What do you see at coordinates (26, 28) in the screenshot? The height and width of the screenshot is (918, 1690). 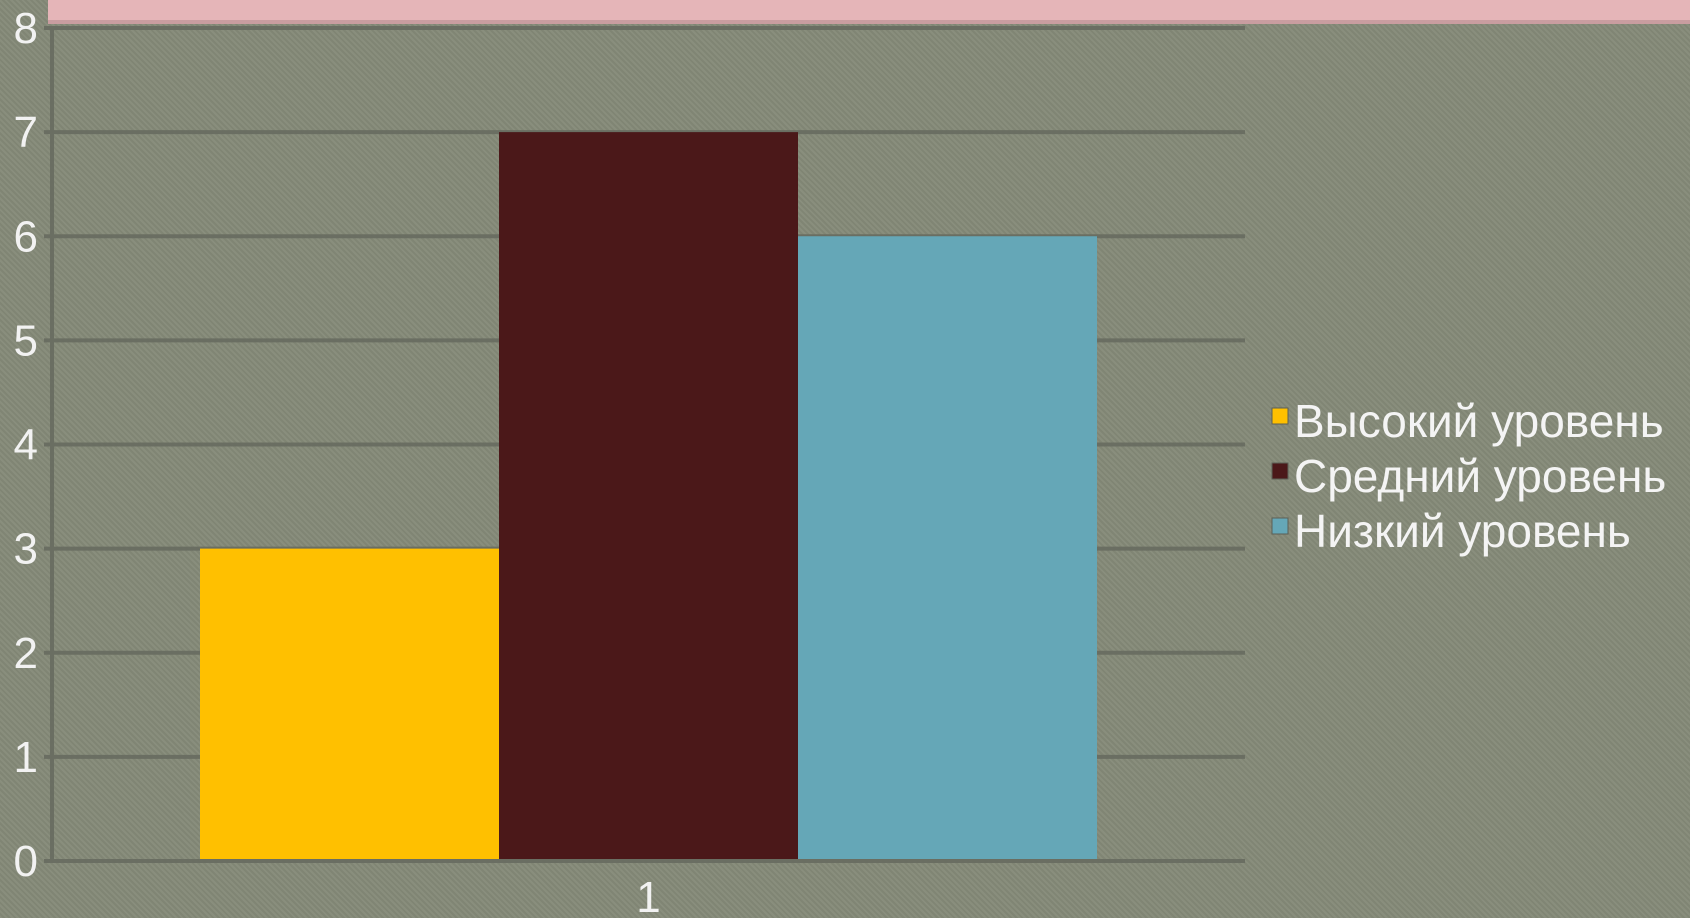 I see `y-tick-label-8: 8` at bounding box center [26, 28].